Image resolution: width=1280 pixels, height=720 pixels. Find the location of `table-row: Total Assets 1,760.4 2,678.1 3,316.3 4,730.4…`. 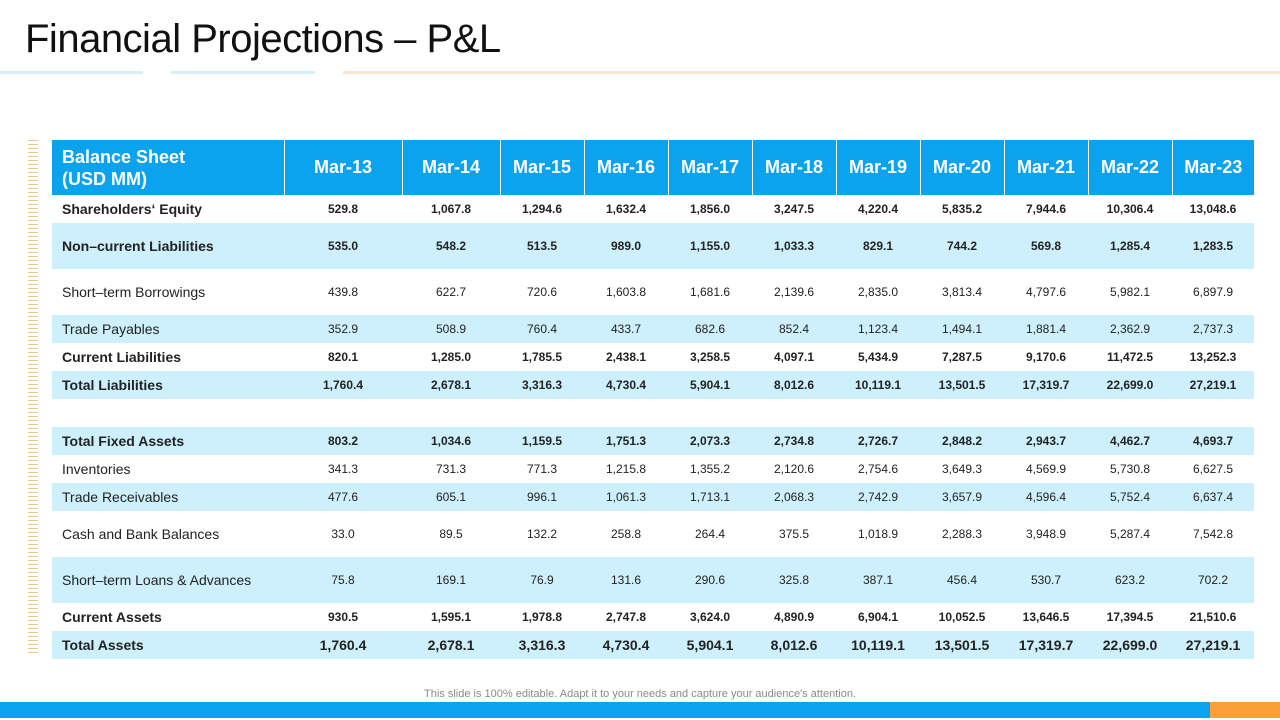

table-row: Total Assets 1,760.4 2,678.1 3,316.3 4,730.4… is located at coordinates (653, 645).